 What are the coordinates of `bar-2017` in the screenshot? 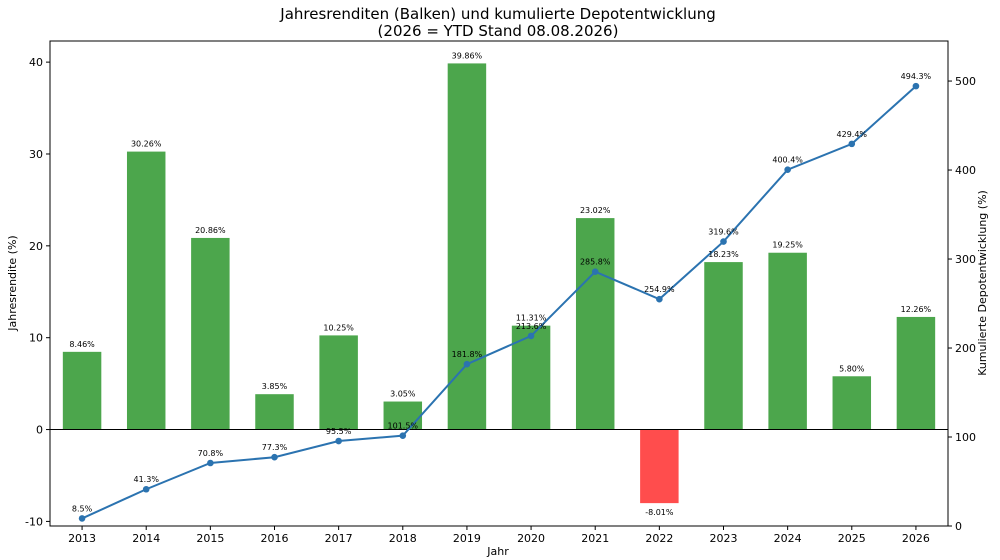 It's located at (338, 382).